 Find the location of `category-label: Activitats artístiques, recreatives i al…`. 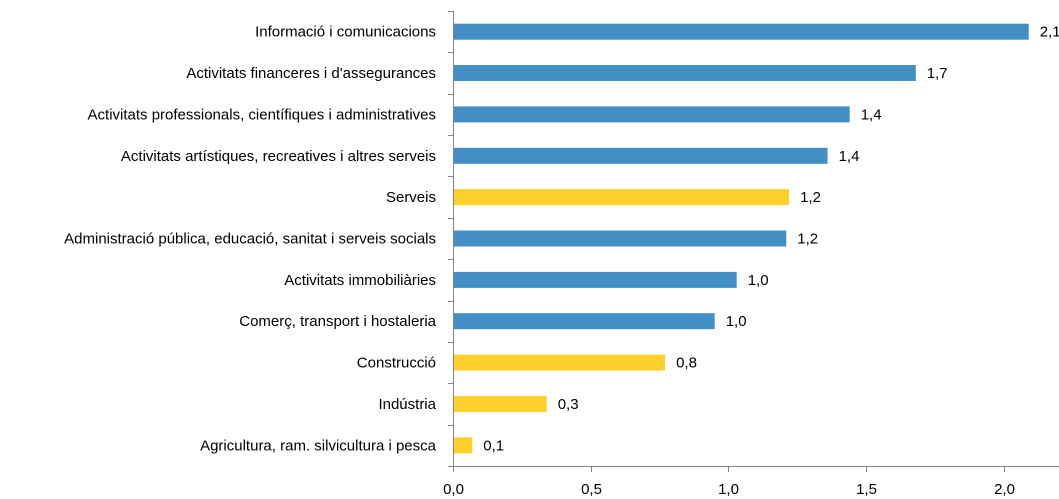

category-label: Activitats artístiques, recreatives i al… is located at coordinates (278, 156).